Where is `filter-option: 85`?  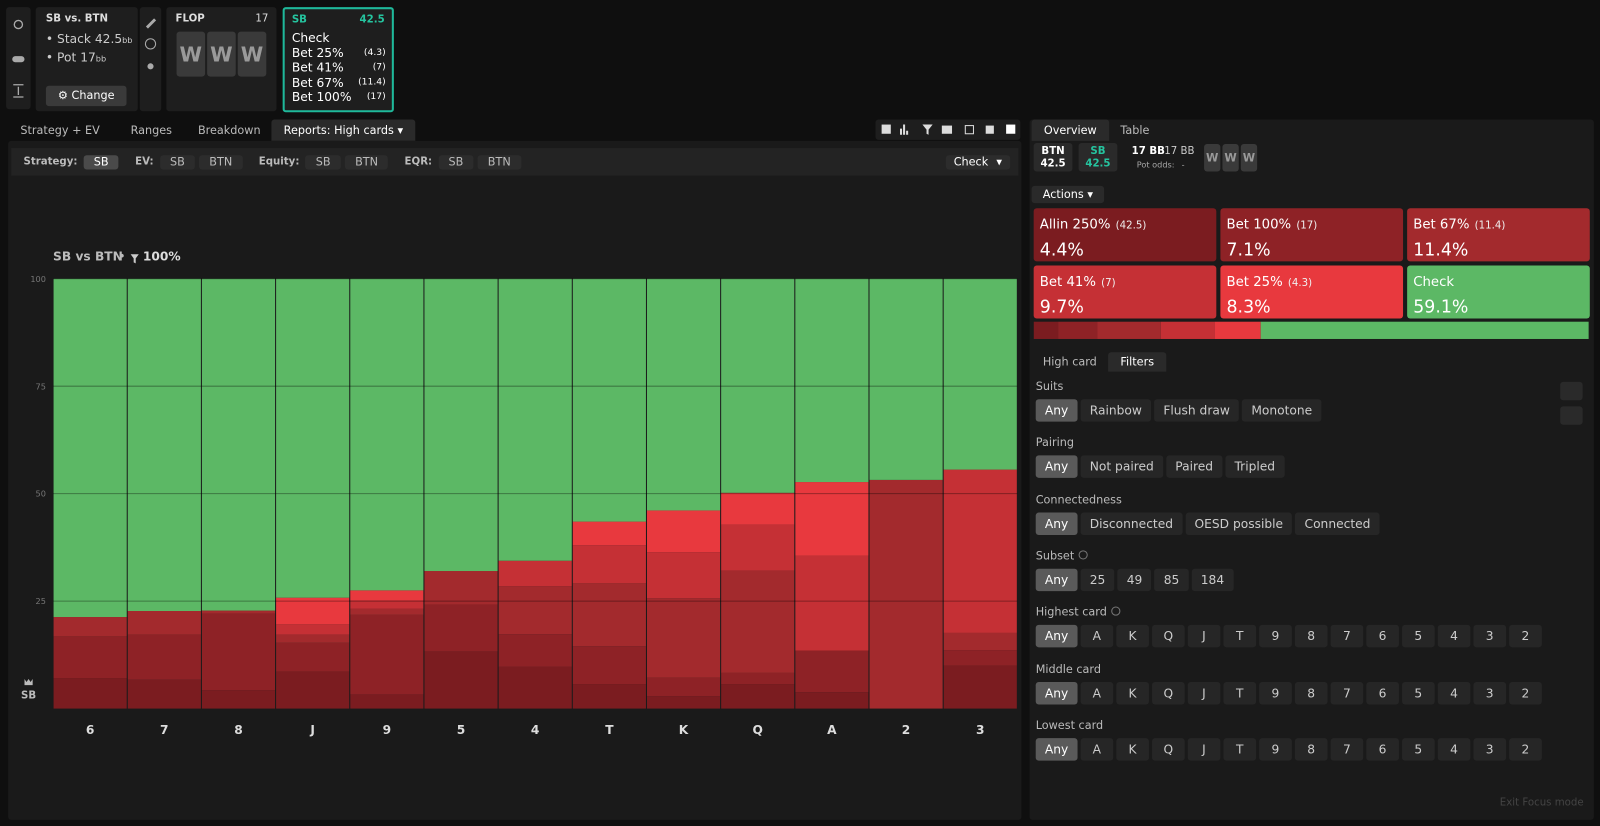 filter-option: 85 is located at coordinates (1171, 580).